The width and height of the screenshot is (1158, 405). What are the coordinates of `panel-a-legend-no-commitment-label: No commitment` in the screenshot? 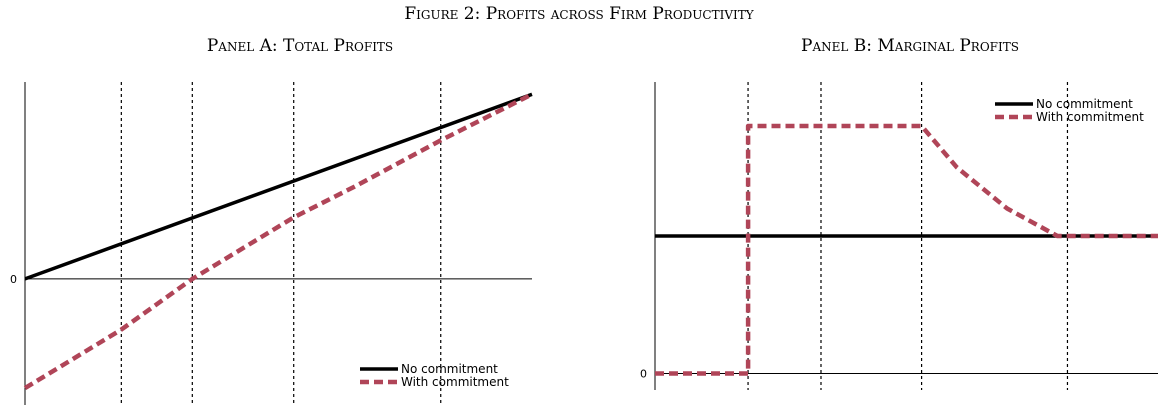 It's located at (449, 369).